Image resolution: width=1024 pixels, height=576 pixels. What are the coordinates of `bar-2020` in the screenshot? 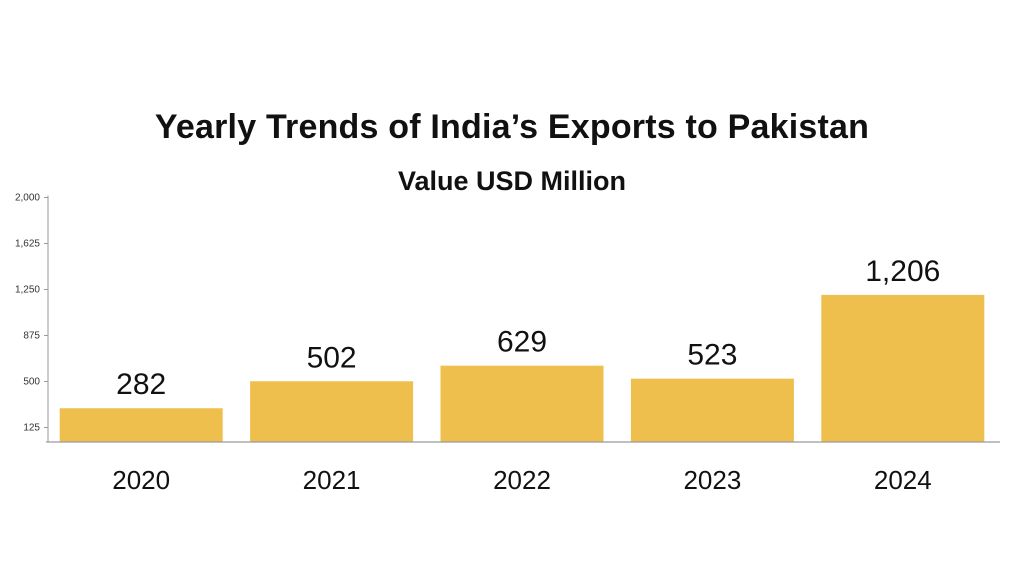 It's located at (141, 425).